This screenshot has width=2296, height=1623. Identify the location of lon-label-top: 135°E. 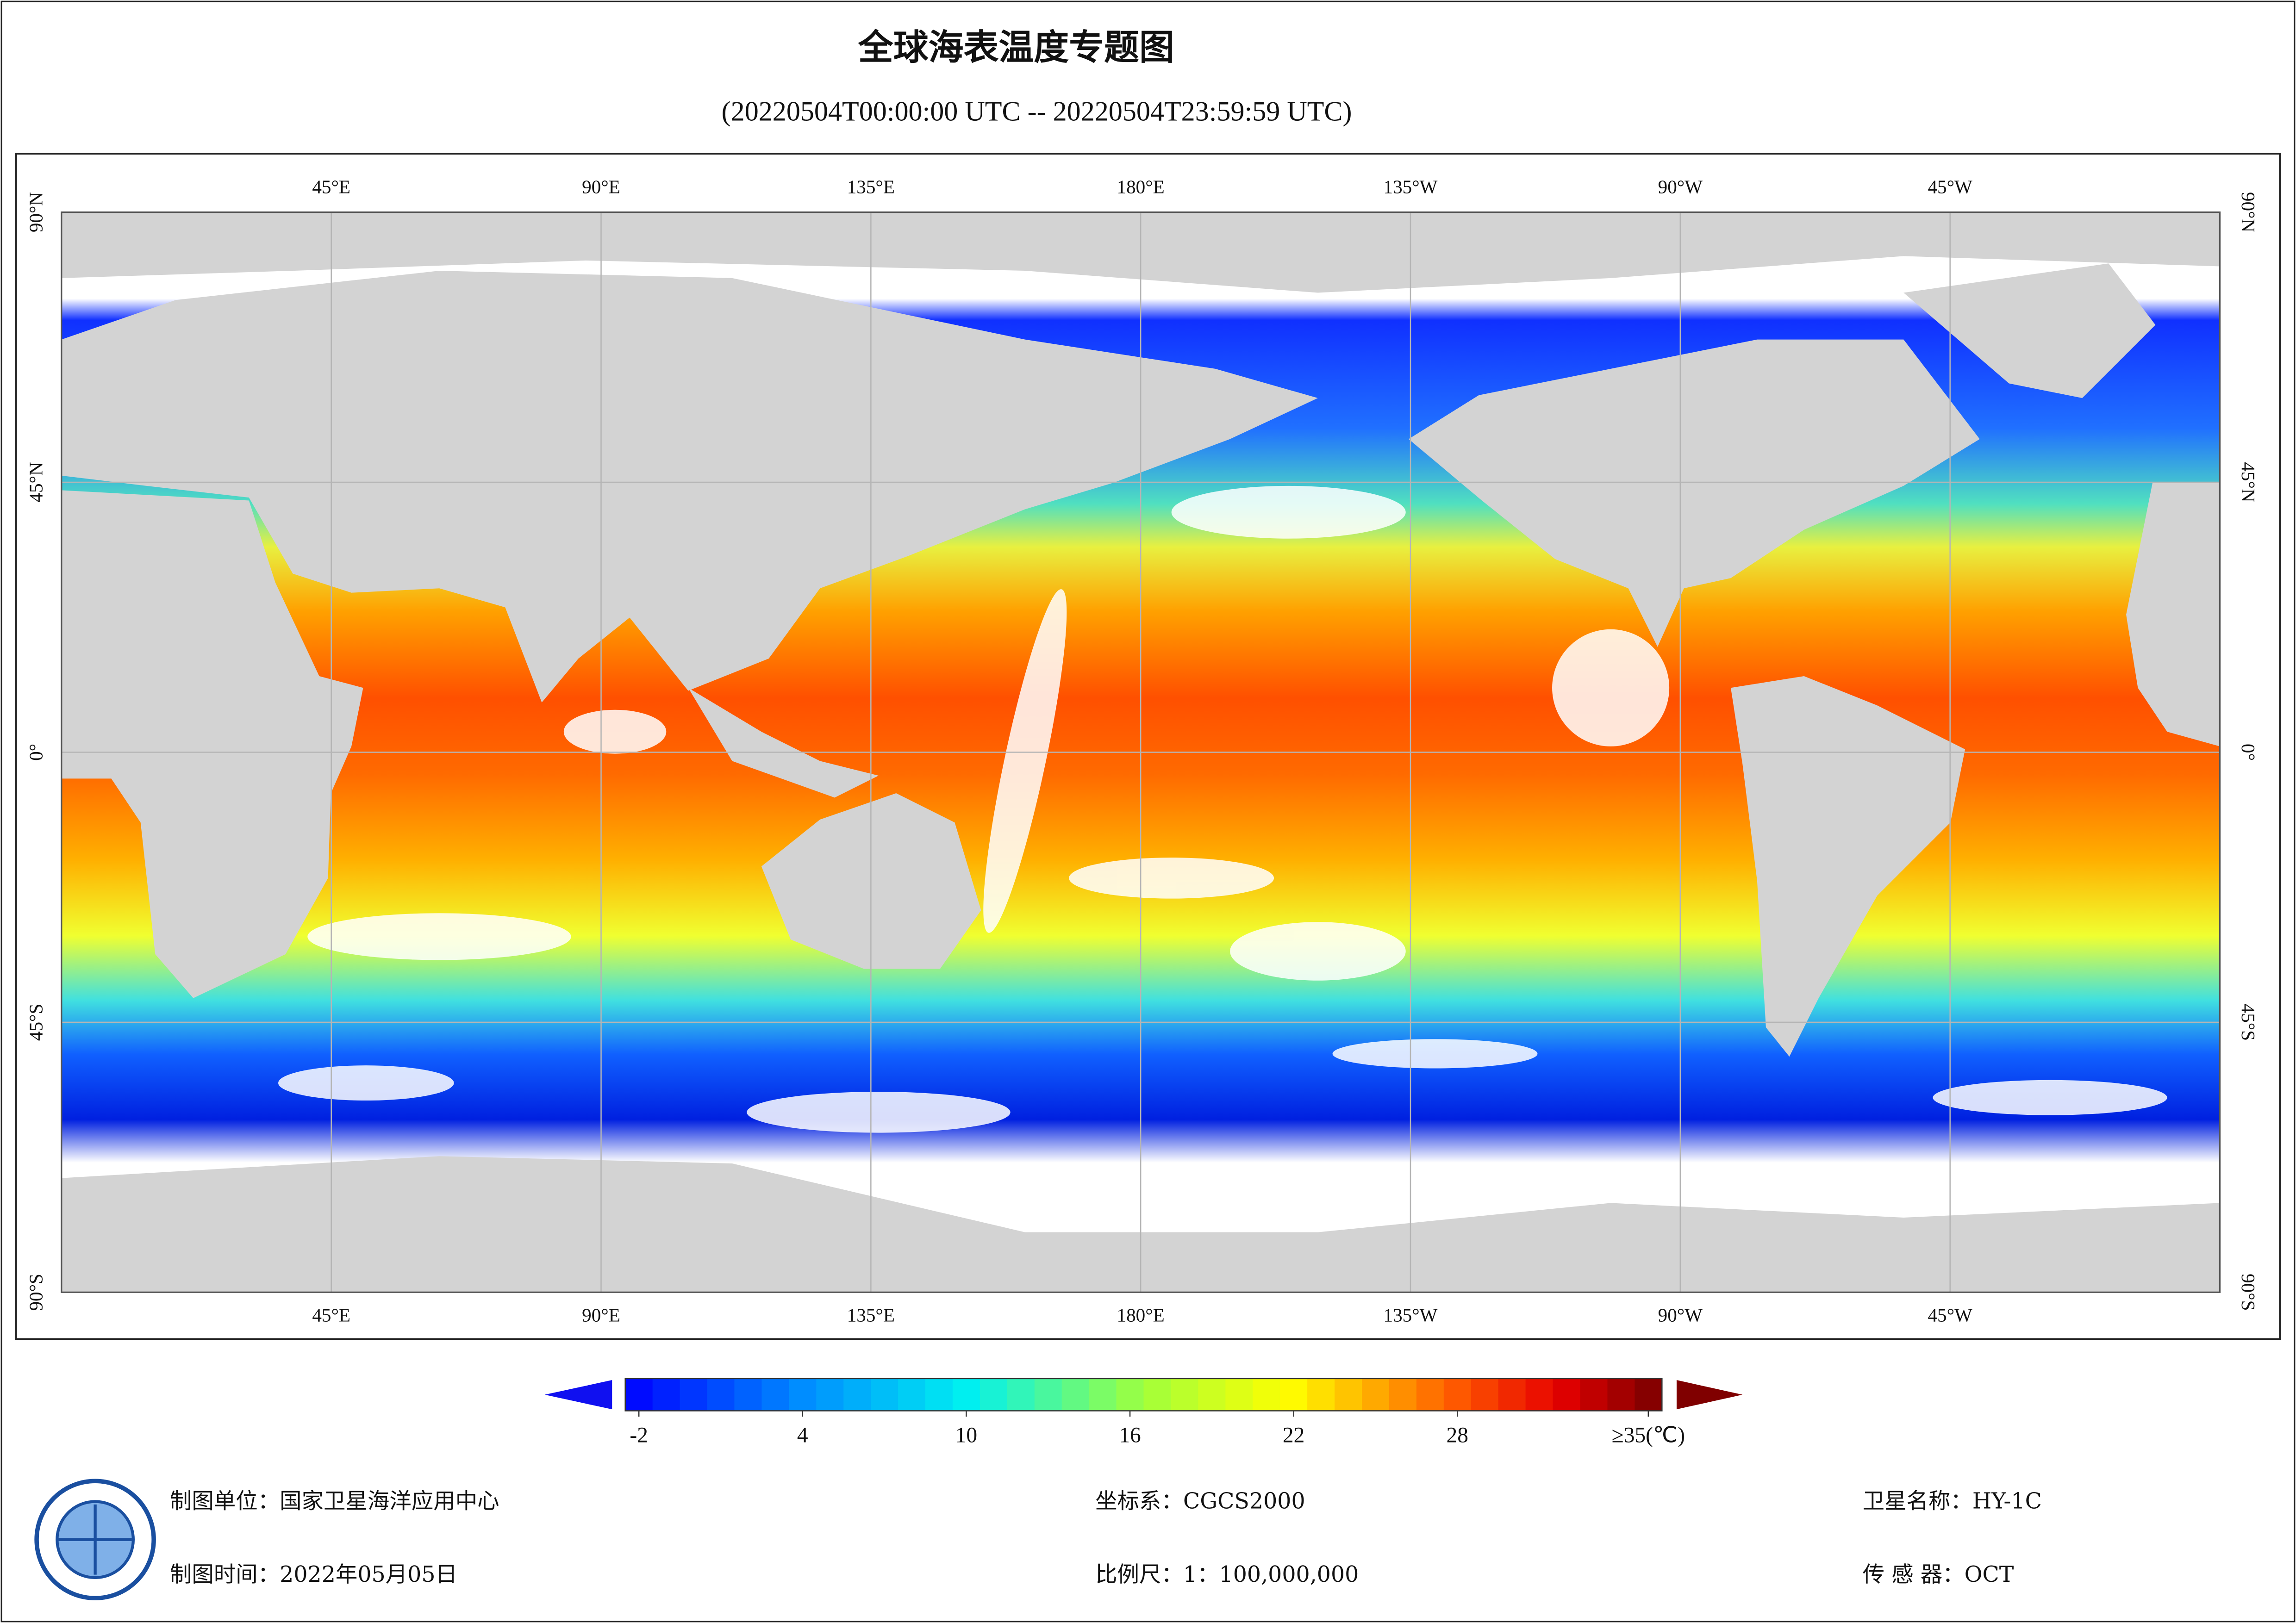
(871, 186).